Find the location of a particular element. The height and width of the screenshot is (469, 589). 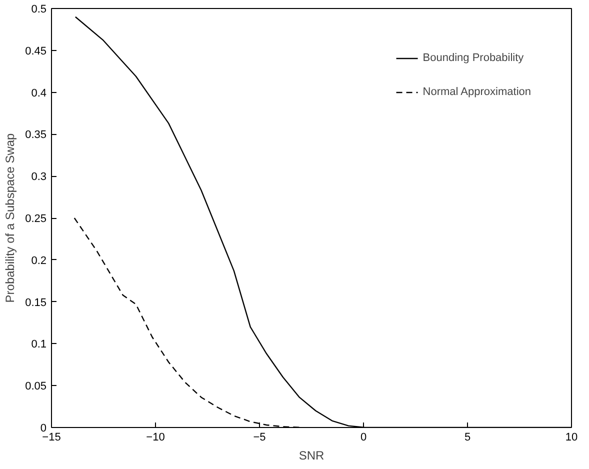

x-tick-label: 5 is located at coordinates (467, 438).